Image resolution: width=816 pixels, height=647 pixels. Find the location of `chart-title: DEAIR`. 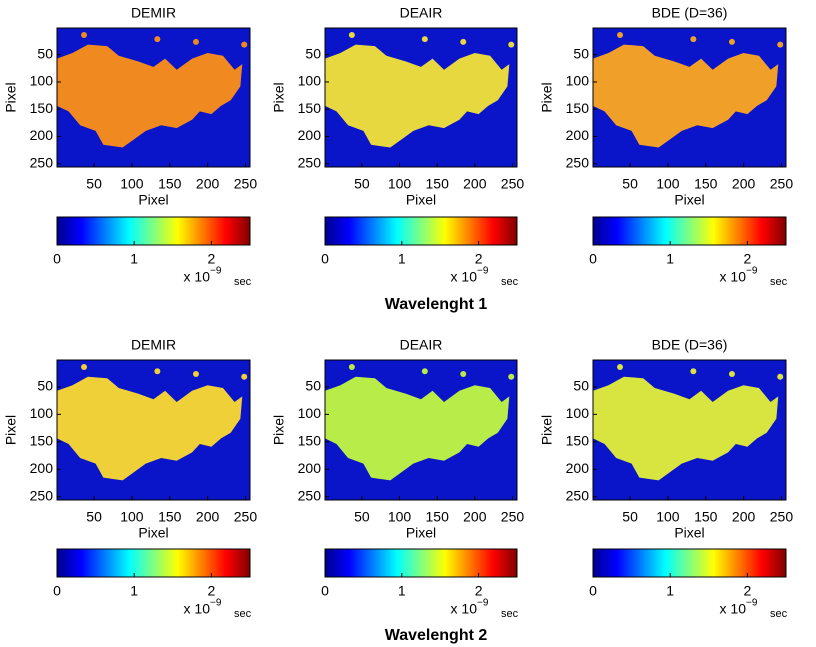

chart-title: DEAIR is located at coordinates (421, 345).